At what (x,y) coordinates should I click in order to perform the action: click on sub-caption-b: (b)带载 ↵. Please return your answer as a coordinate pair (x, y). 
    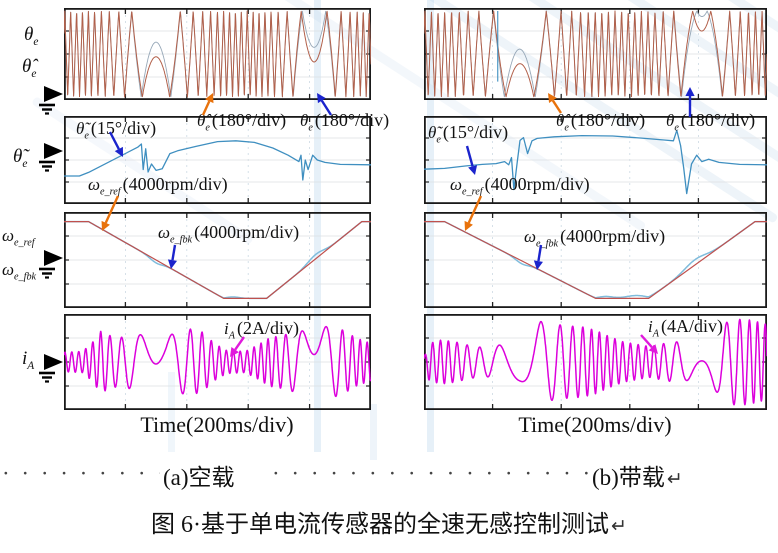
    Looking at the image, I should click on (637, 475).